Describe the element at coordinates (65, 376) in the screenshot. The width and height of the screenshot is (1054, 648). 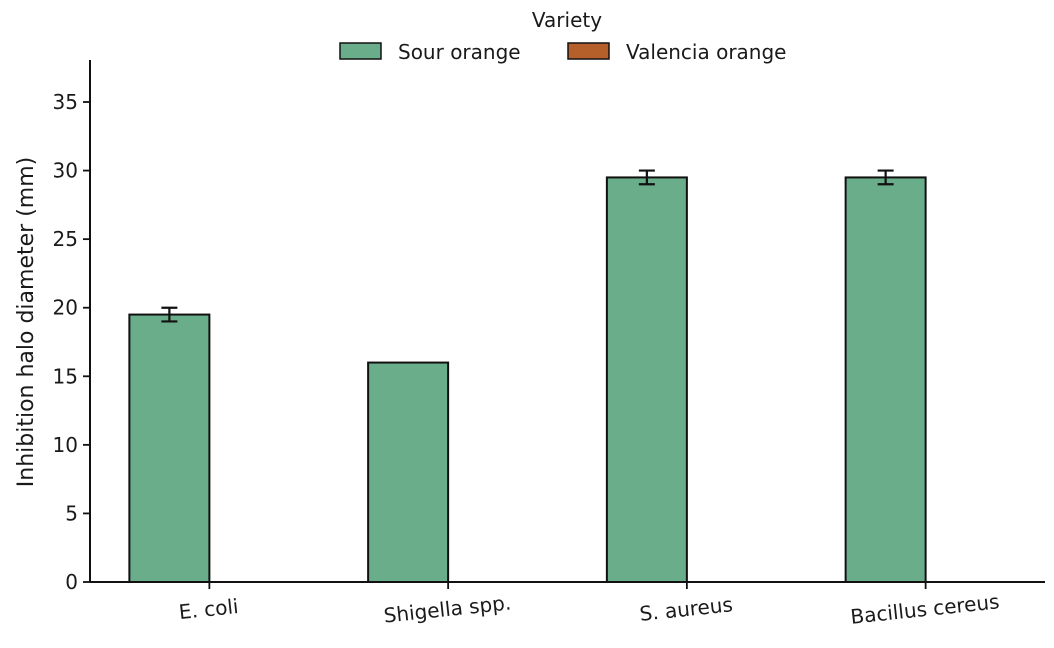
I see `y-tick-label: 15` at that location.